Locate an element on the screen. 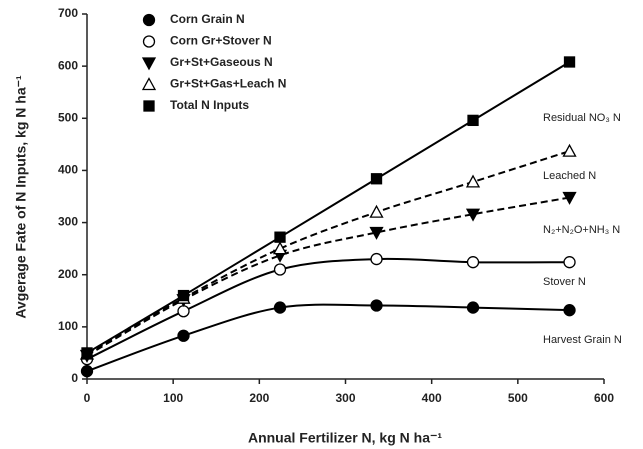 The width and height of the screenshot is (643, 449). y-tick-label: 600 is located at coordinates (68, 65).